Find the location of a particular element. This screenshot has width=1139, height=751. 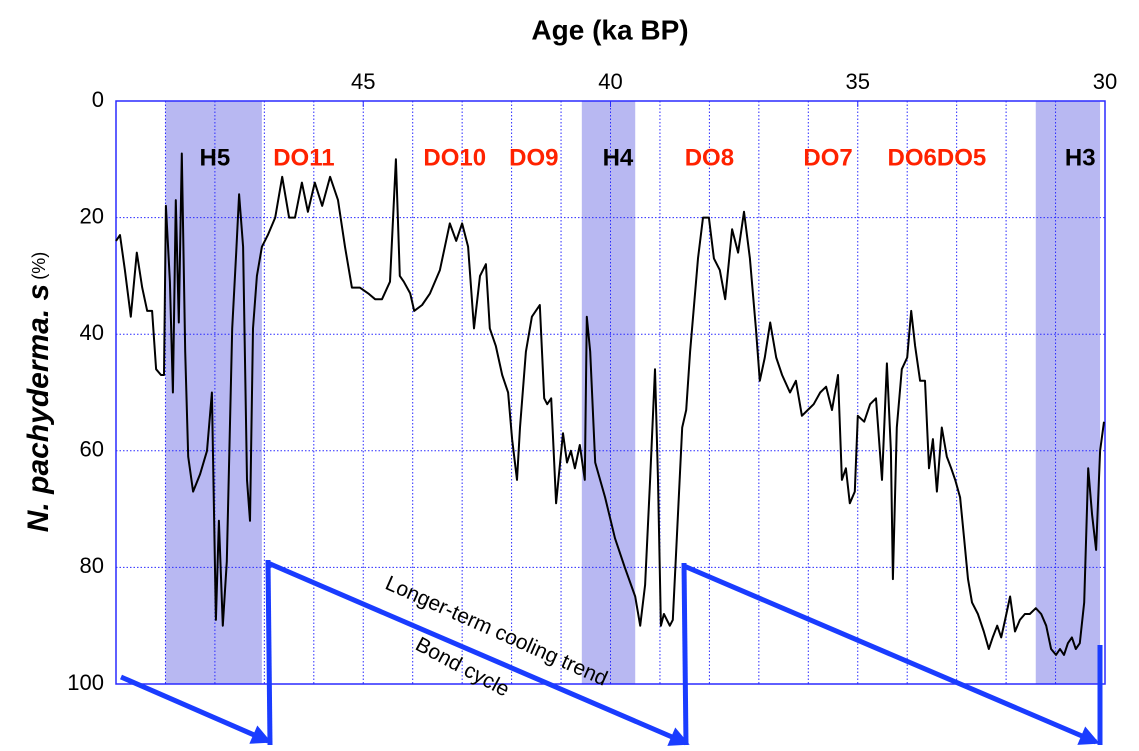

y-axis-label: N. pachyderma. s (%) is located at coordinates (38, 392).